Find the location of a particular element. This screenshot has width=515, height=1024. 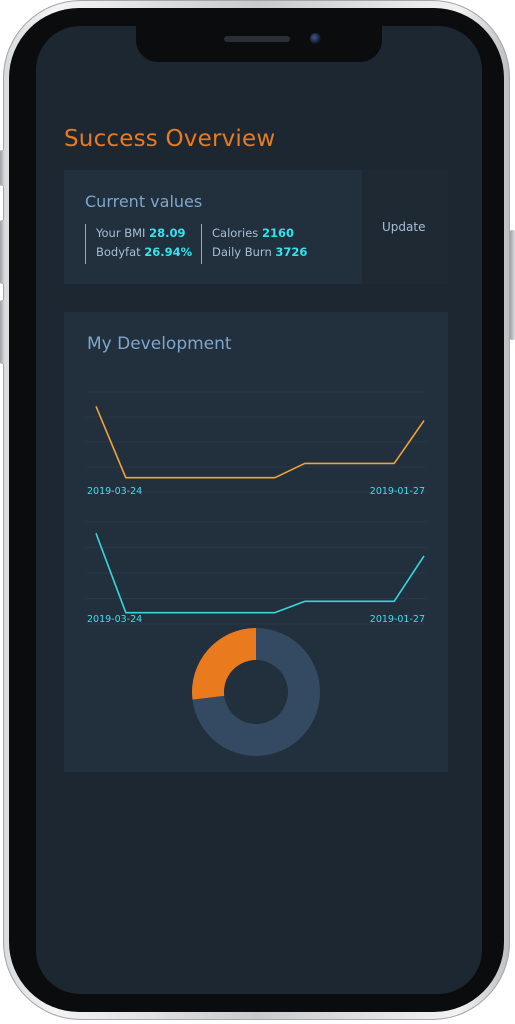

camera-icon is located at coordinates (315, 38).